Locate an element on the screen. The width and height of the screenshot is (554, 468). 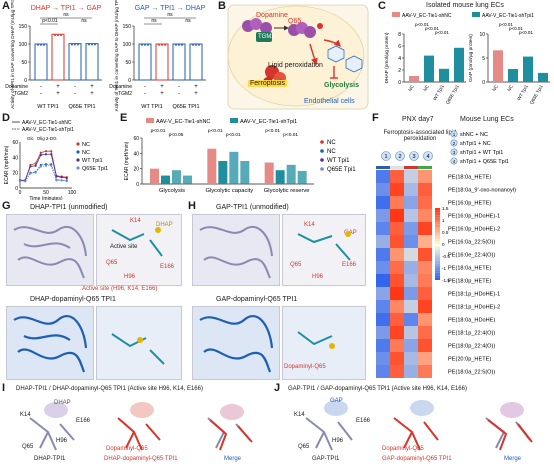
x-tick-label: Q65E Tpi1 is located at coordinates (452, 94).